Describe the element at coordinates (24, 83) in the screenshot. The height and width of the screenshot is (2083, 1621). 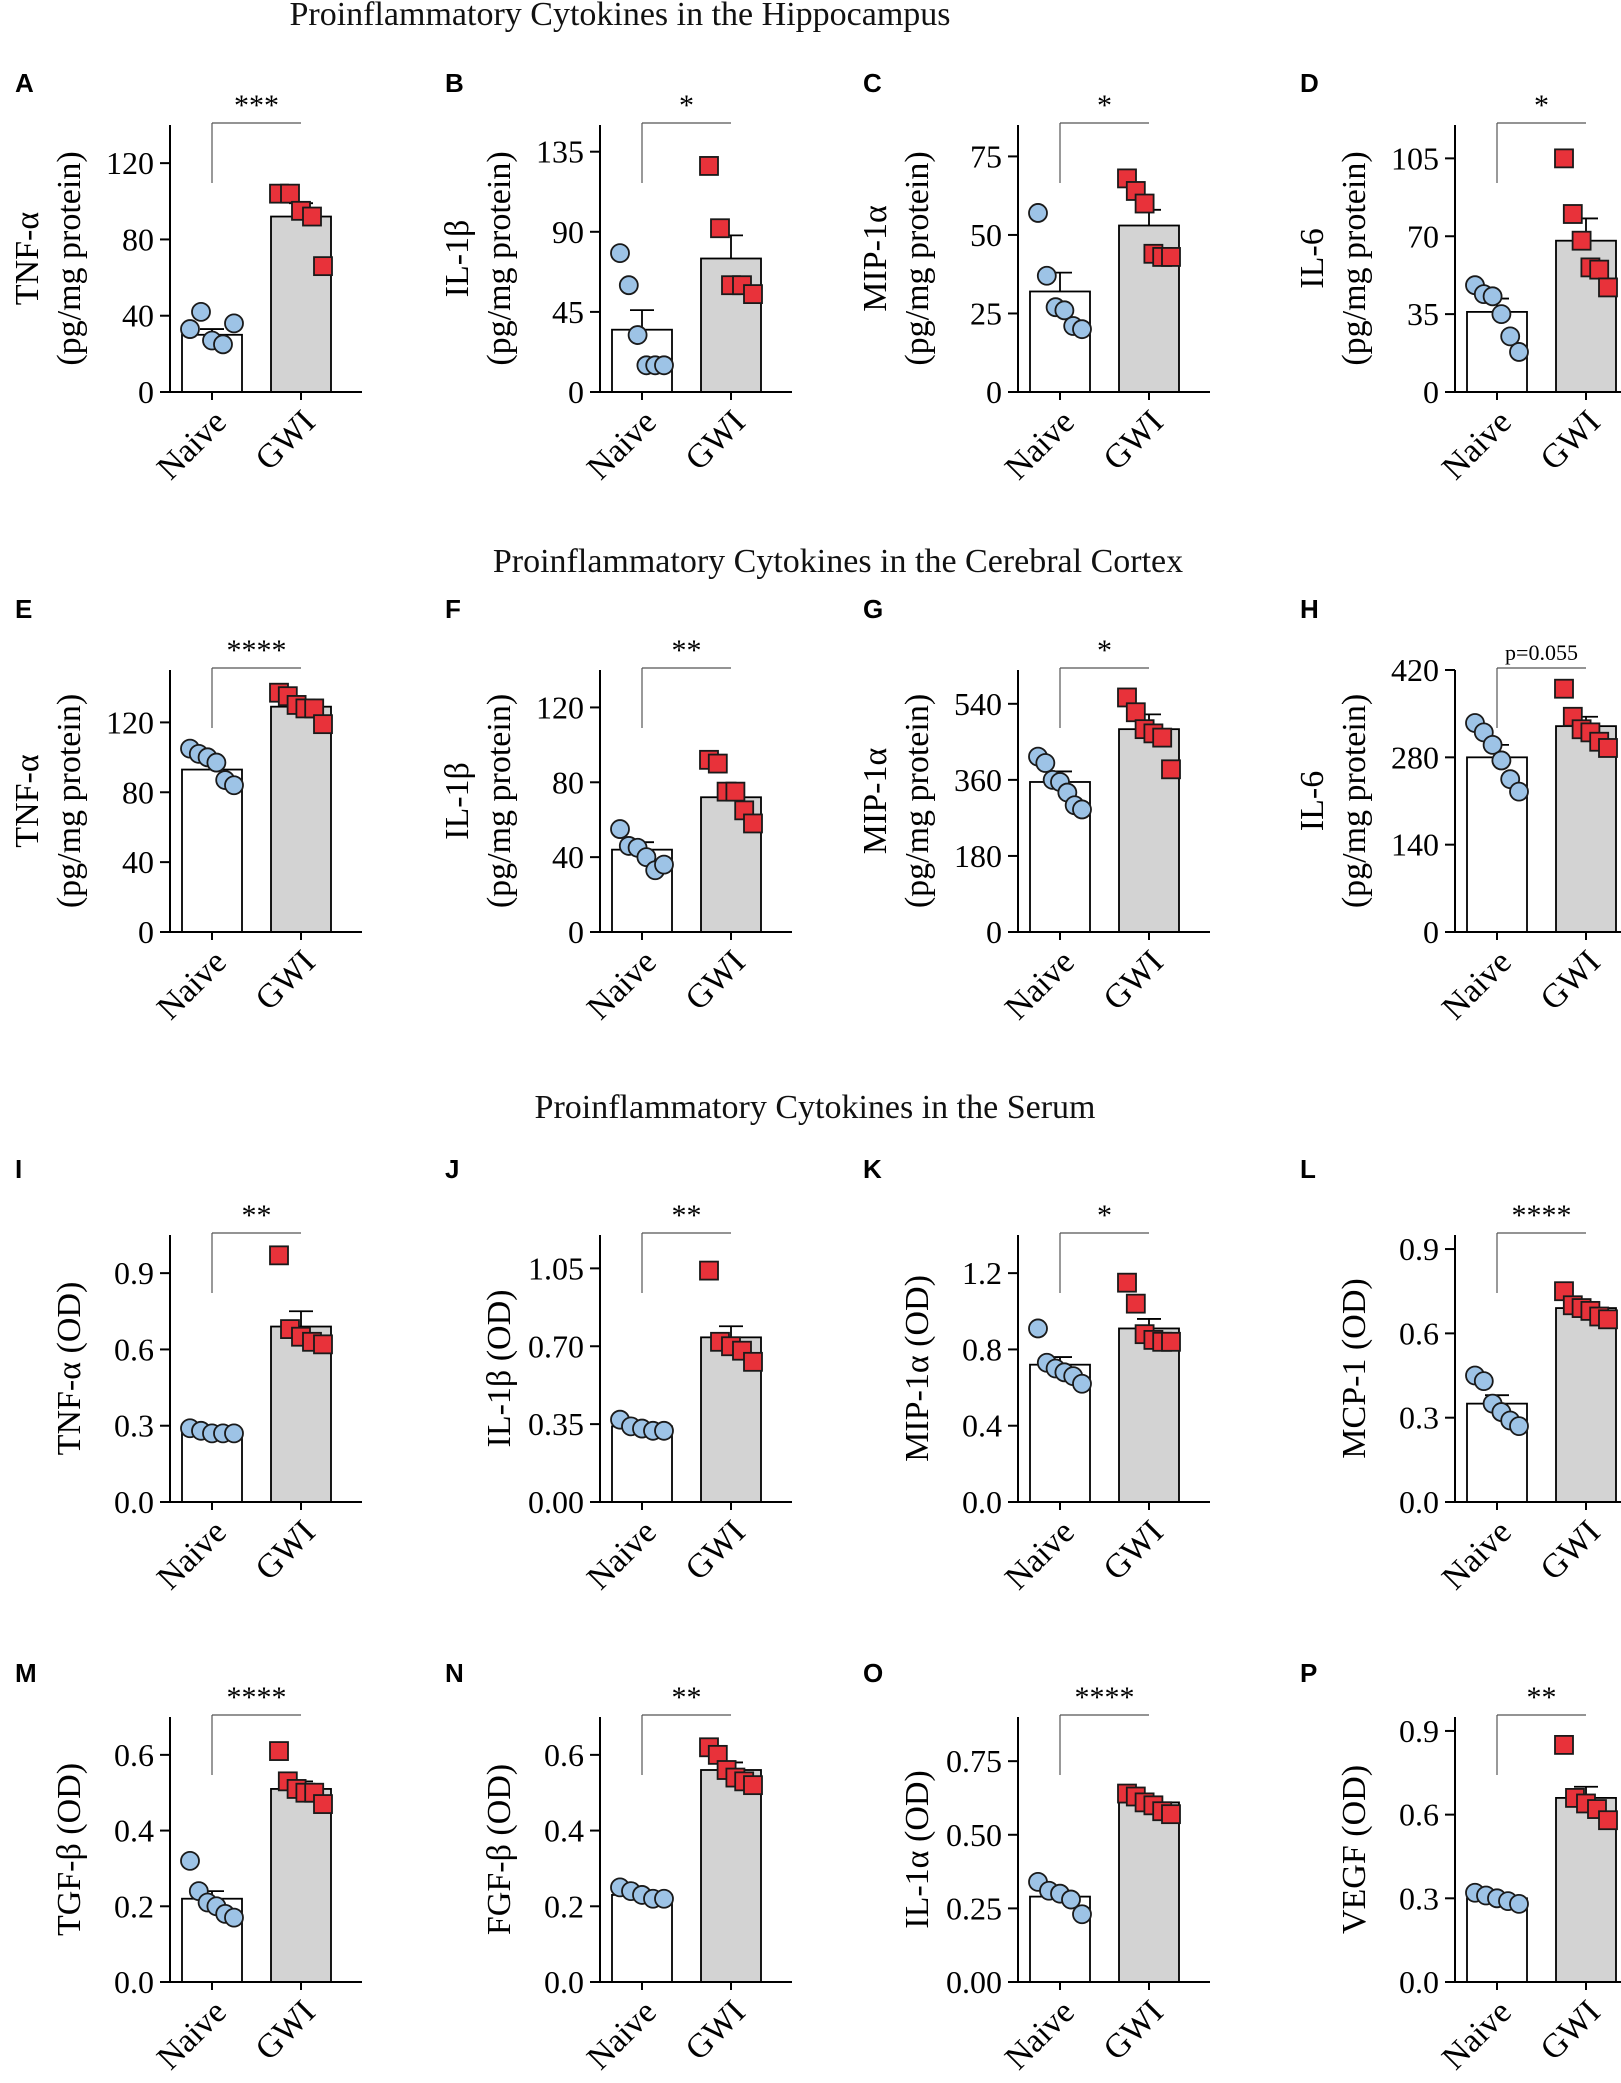
I see `panel-letter: A` at that location.